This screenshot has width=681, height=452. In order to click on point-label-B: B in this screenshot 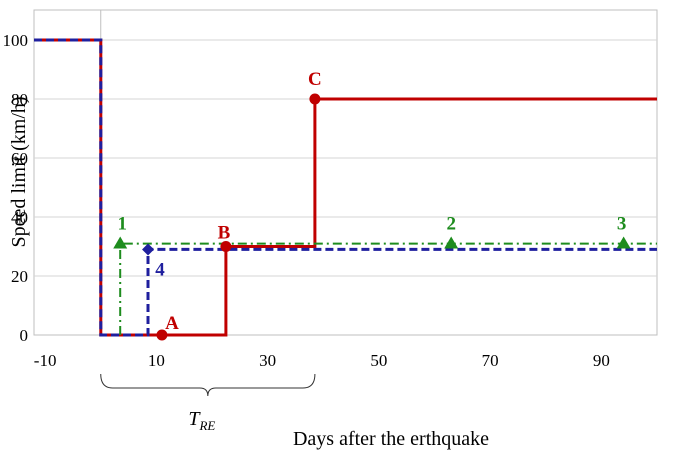, I will do `click(224, 233)`.